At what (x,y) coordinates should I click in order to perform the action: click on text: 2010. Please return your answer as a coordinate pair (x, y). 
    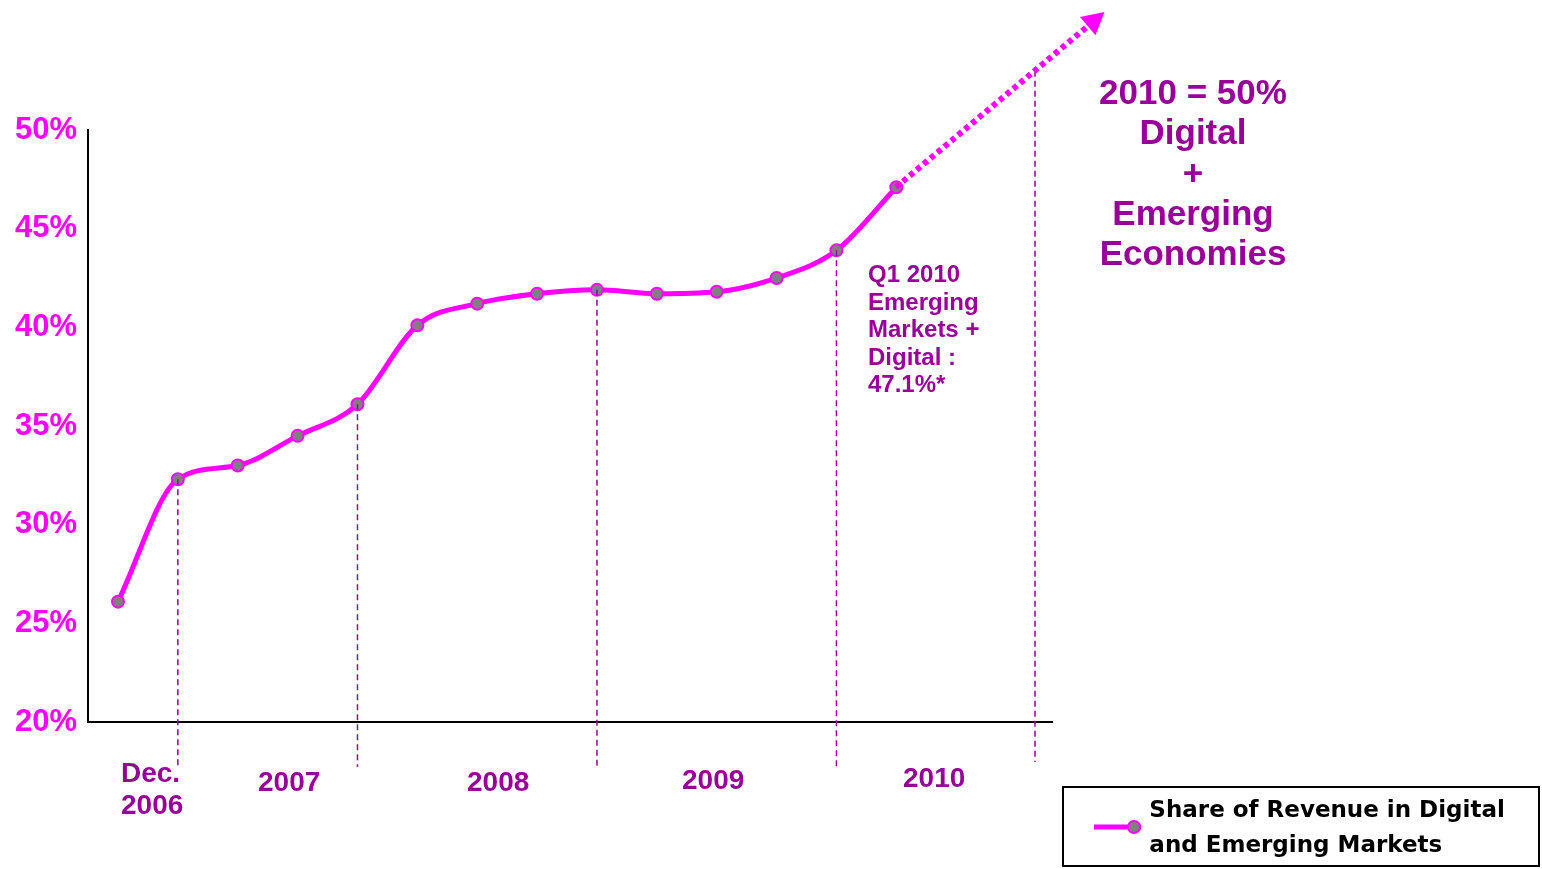
    Looking at the image, I should click on (934, 778).